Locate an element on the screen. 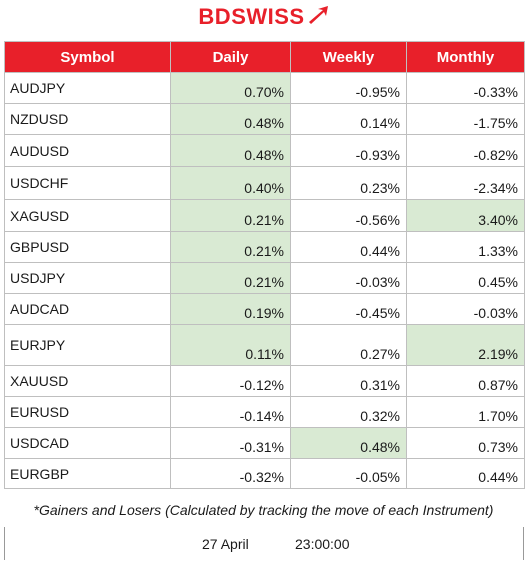  table-row: USDCAD -0.31% 0.48% 0.73% is located at coordinates (264, 443).